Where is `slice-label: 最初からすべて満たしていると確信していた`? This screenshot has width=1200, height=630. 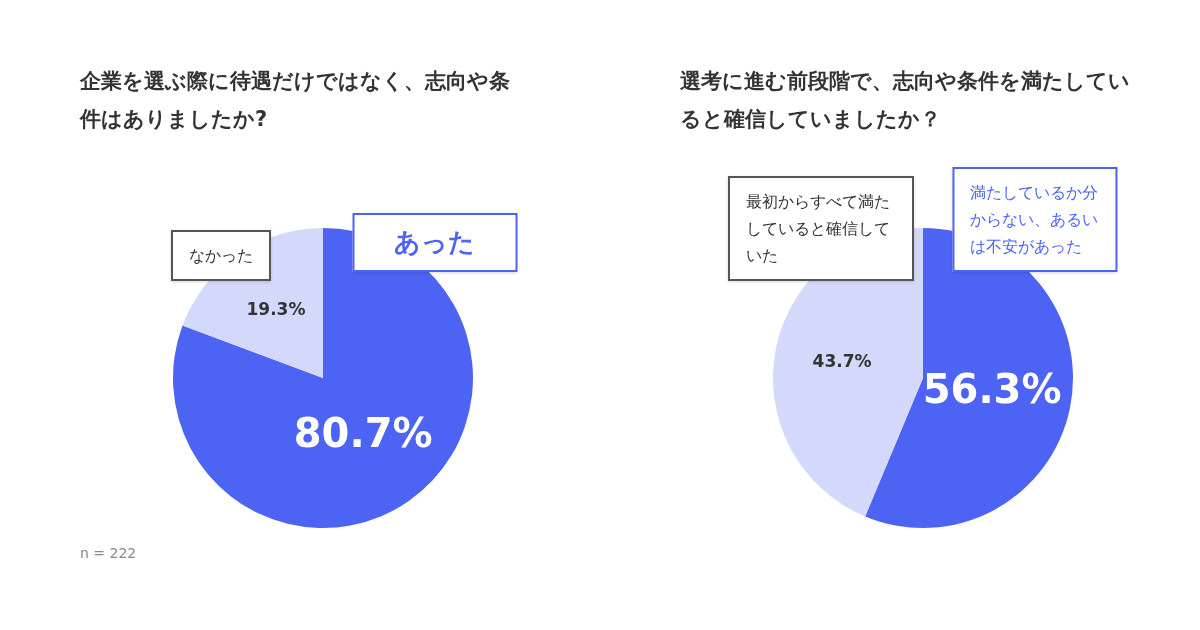
slice-label: 最初からすべて満たしていると確信していた is located at coordinates (821, 229).